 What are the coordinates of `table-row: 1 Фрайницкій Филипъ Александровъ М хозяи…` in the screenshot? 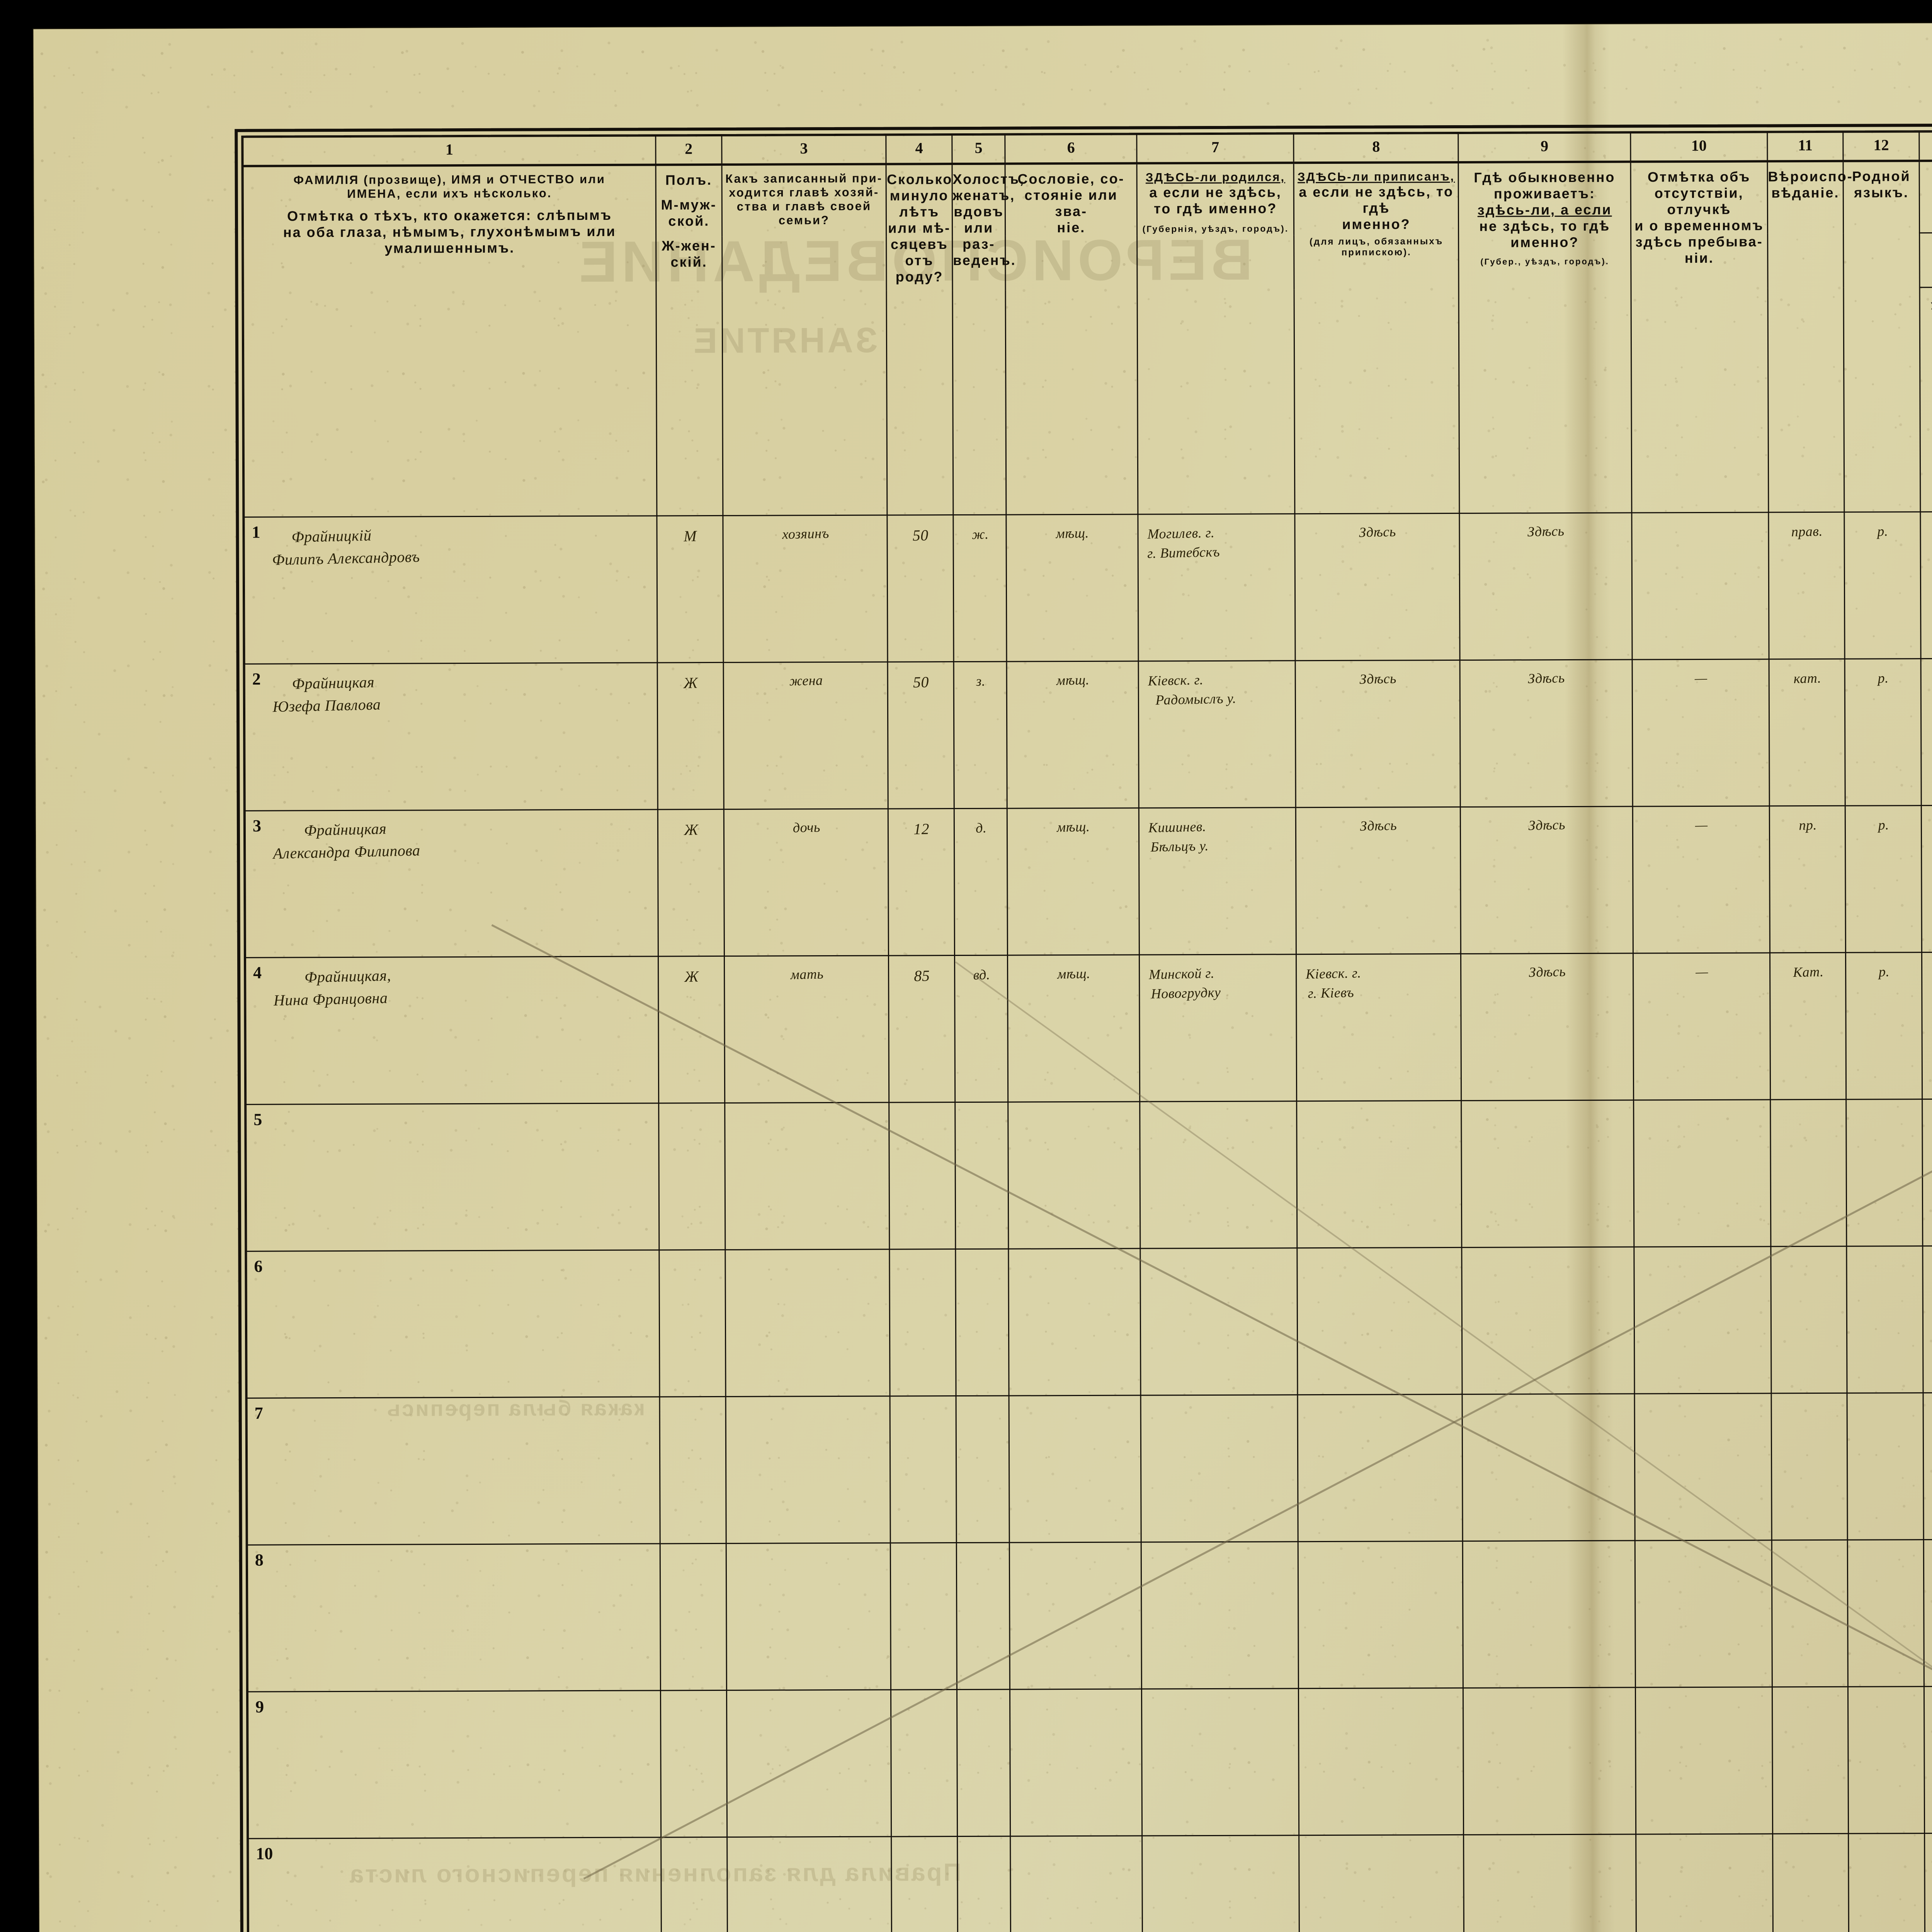 It's located at (1088, 586).